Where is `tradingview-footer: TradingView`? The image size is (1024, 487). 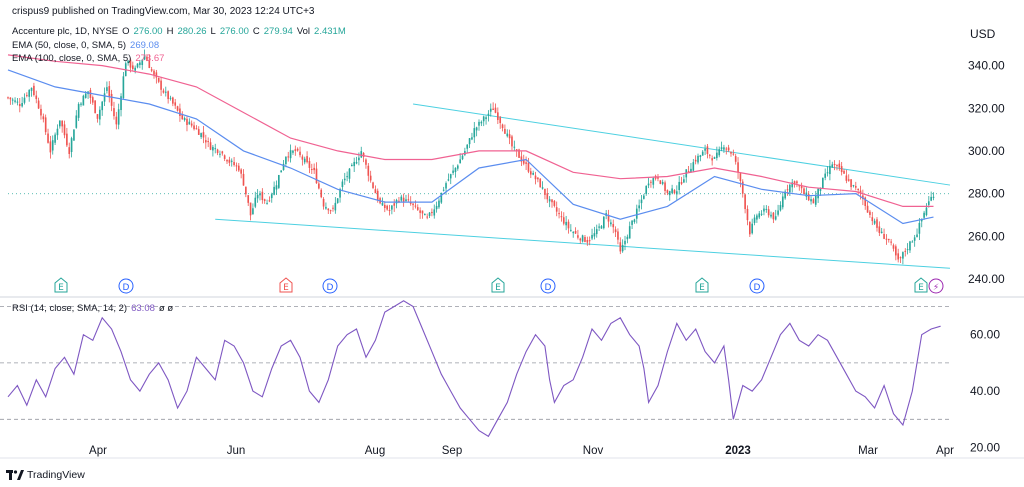 tradingview-footer: TradingView is located at coordinates (45, 475).